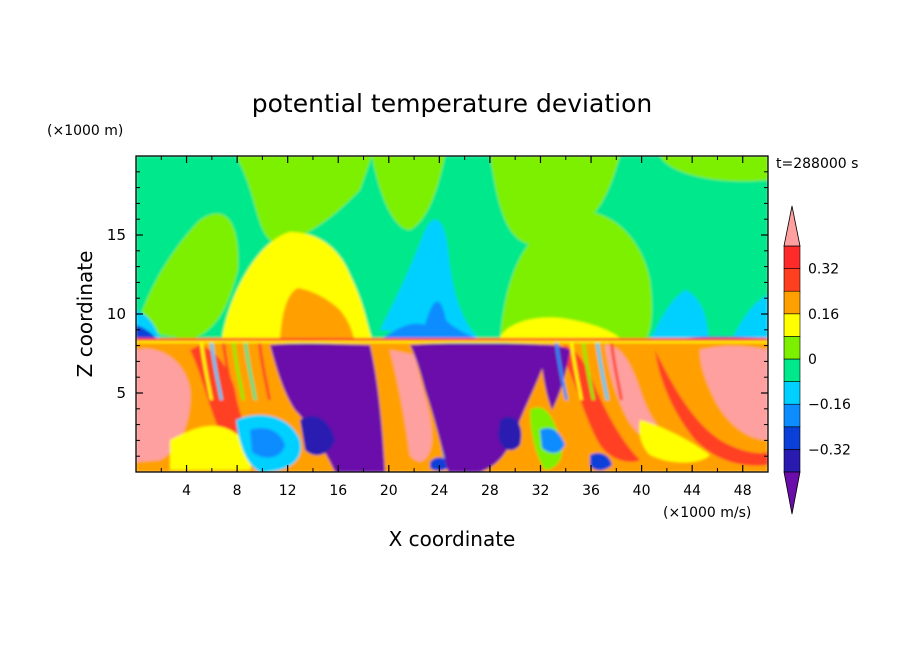 Image resolution: width=904 pixels, height=654 pixels. I want to click on colorbar-tick-label: 0.32, so click(823, 270).